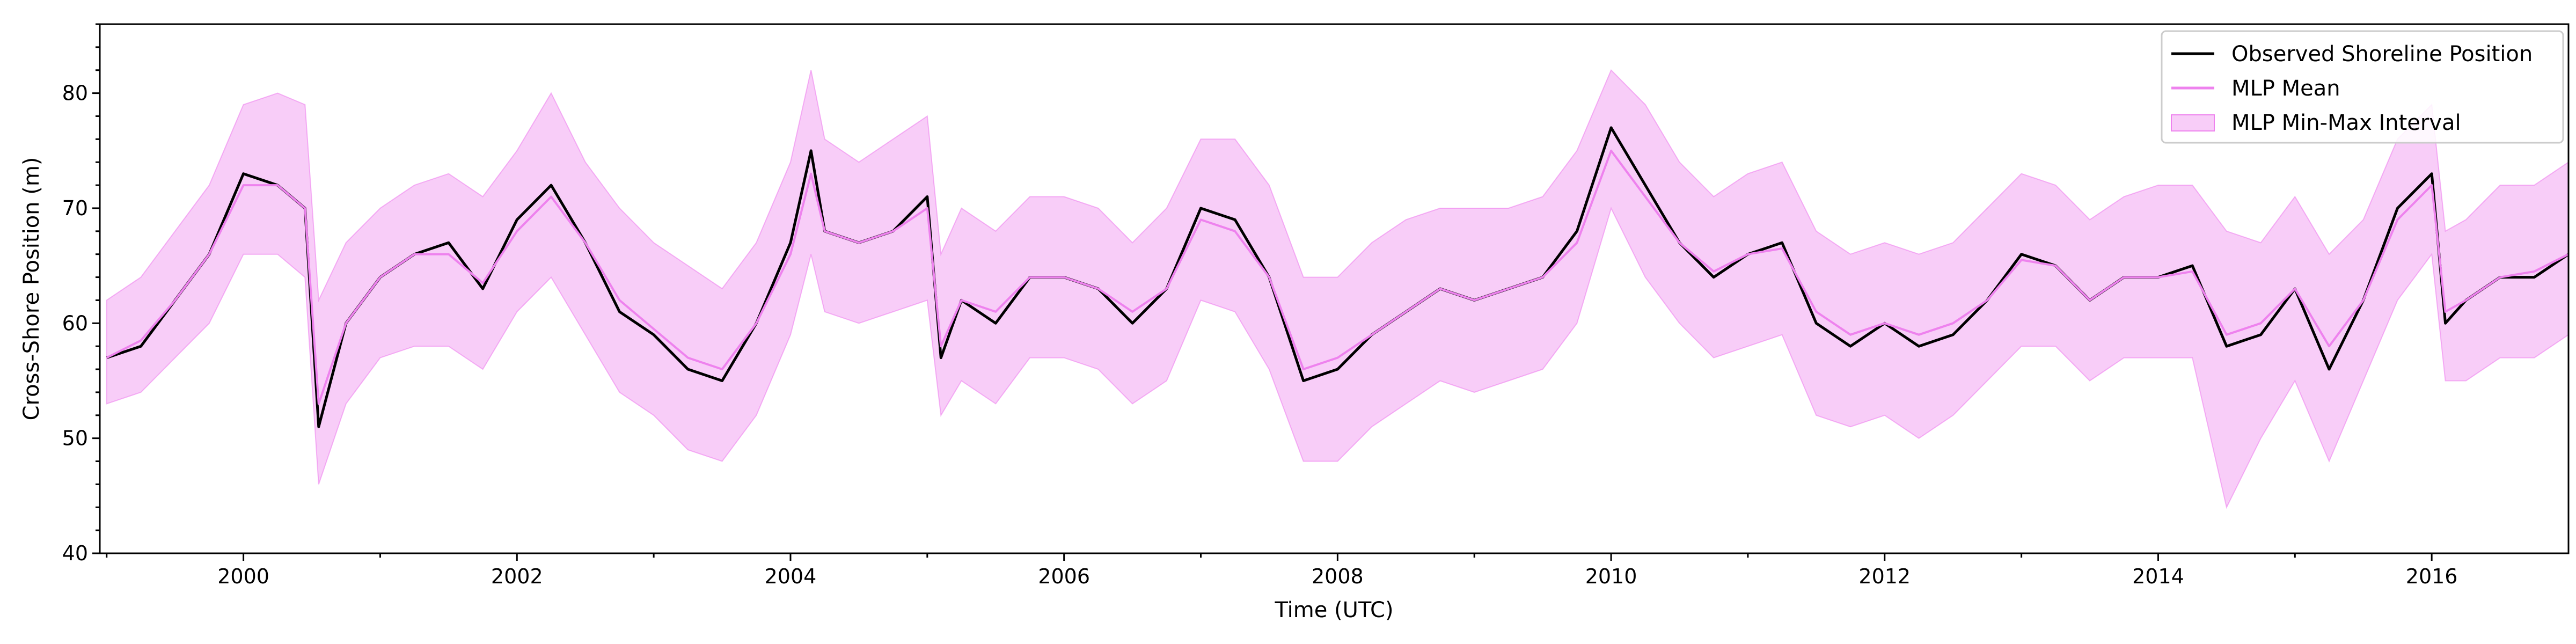 The height and width of the screenshot is (644, 2576). I want to click on legend-observed-label: Observed Shoreline Position, so click(2382, 54).